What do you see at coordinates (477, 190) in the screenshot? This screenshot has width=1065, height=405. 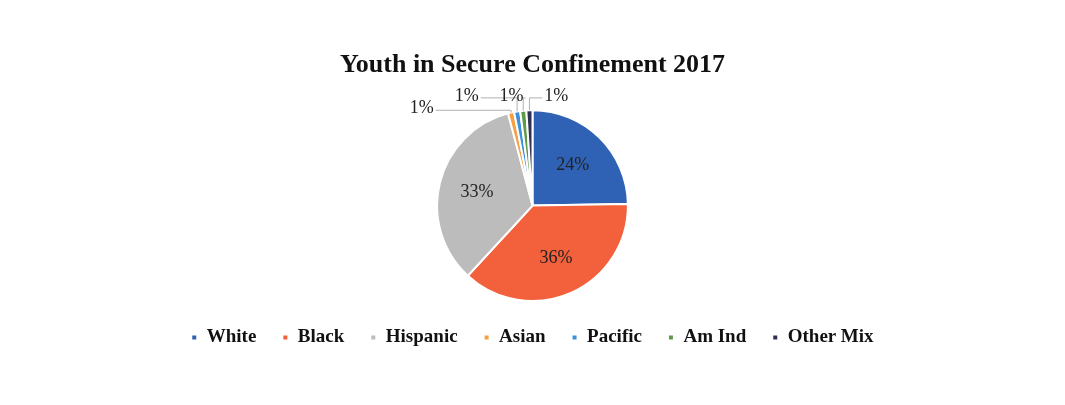 I see `data-label: 33%` at bounding box center [477, 190].